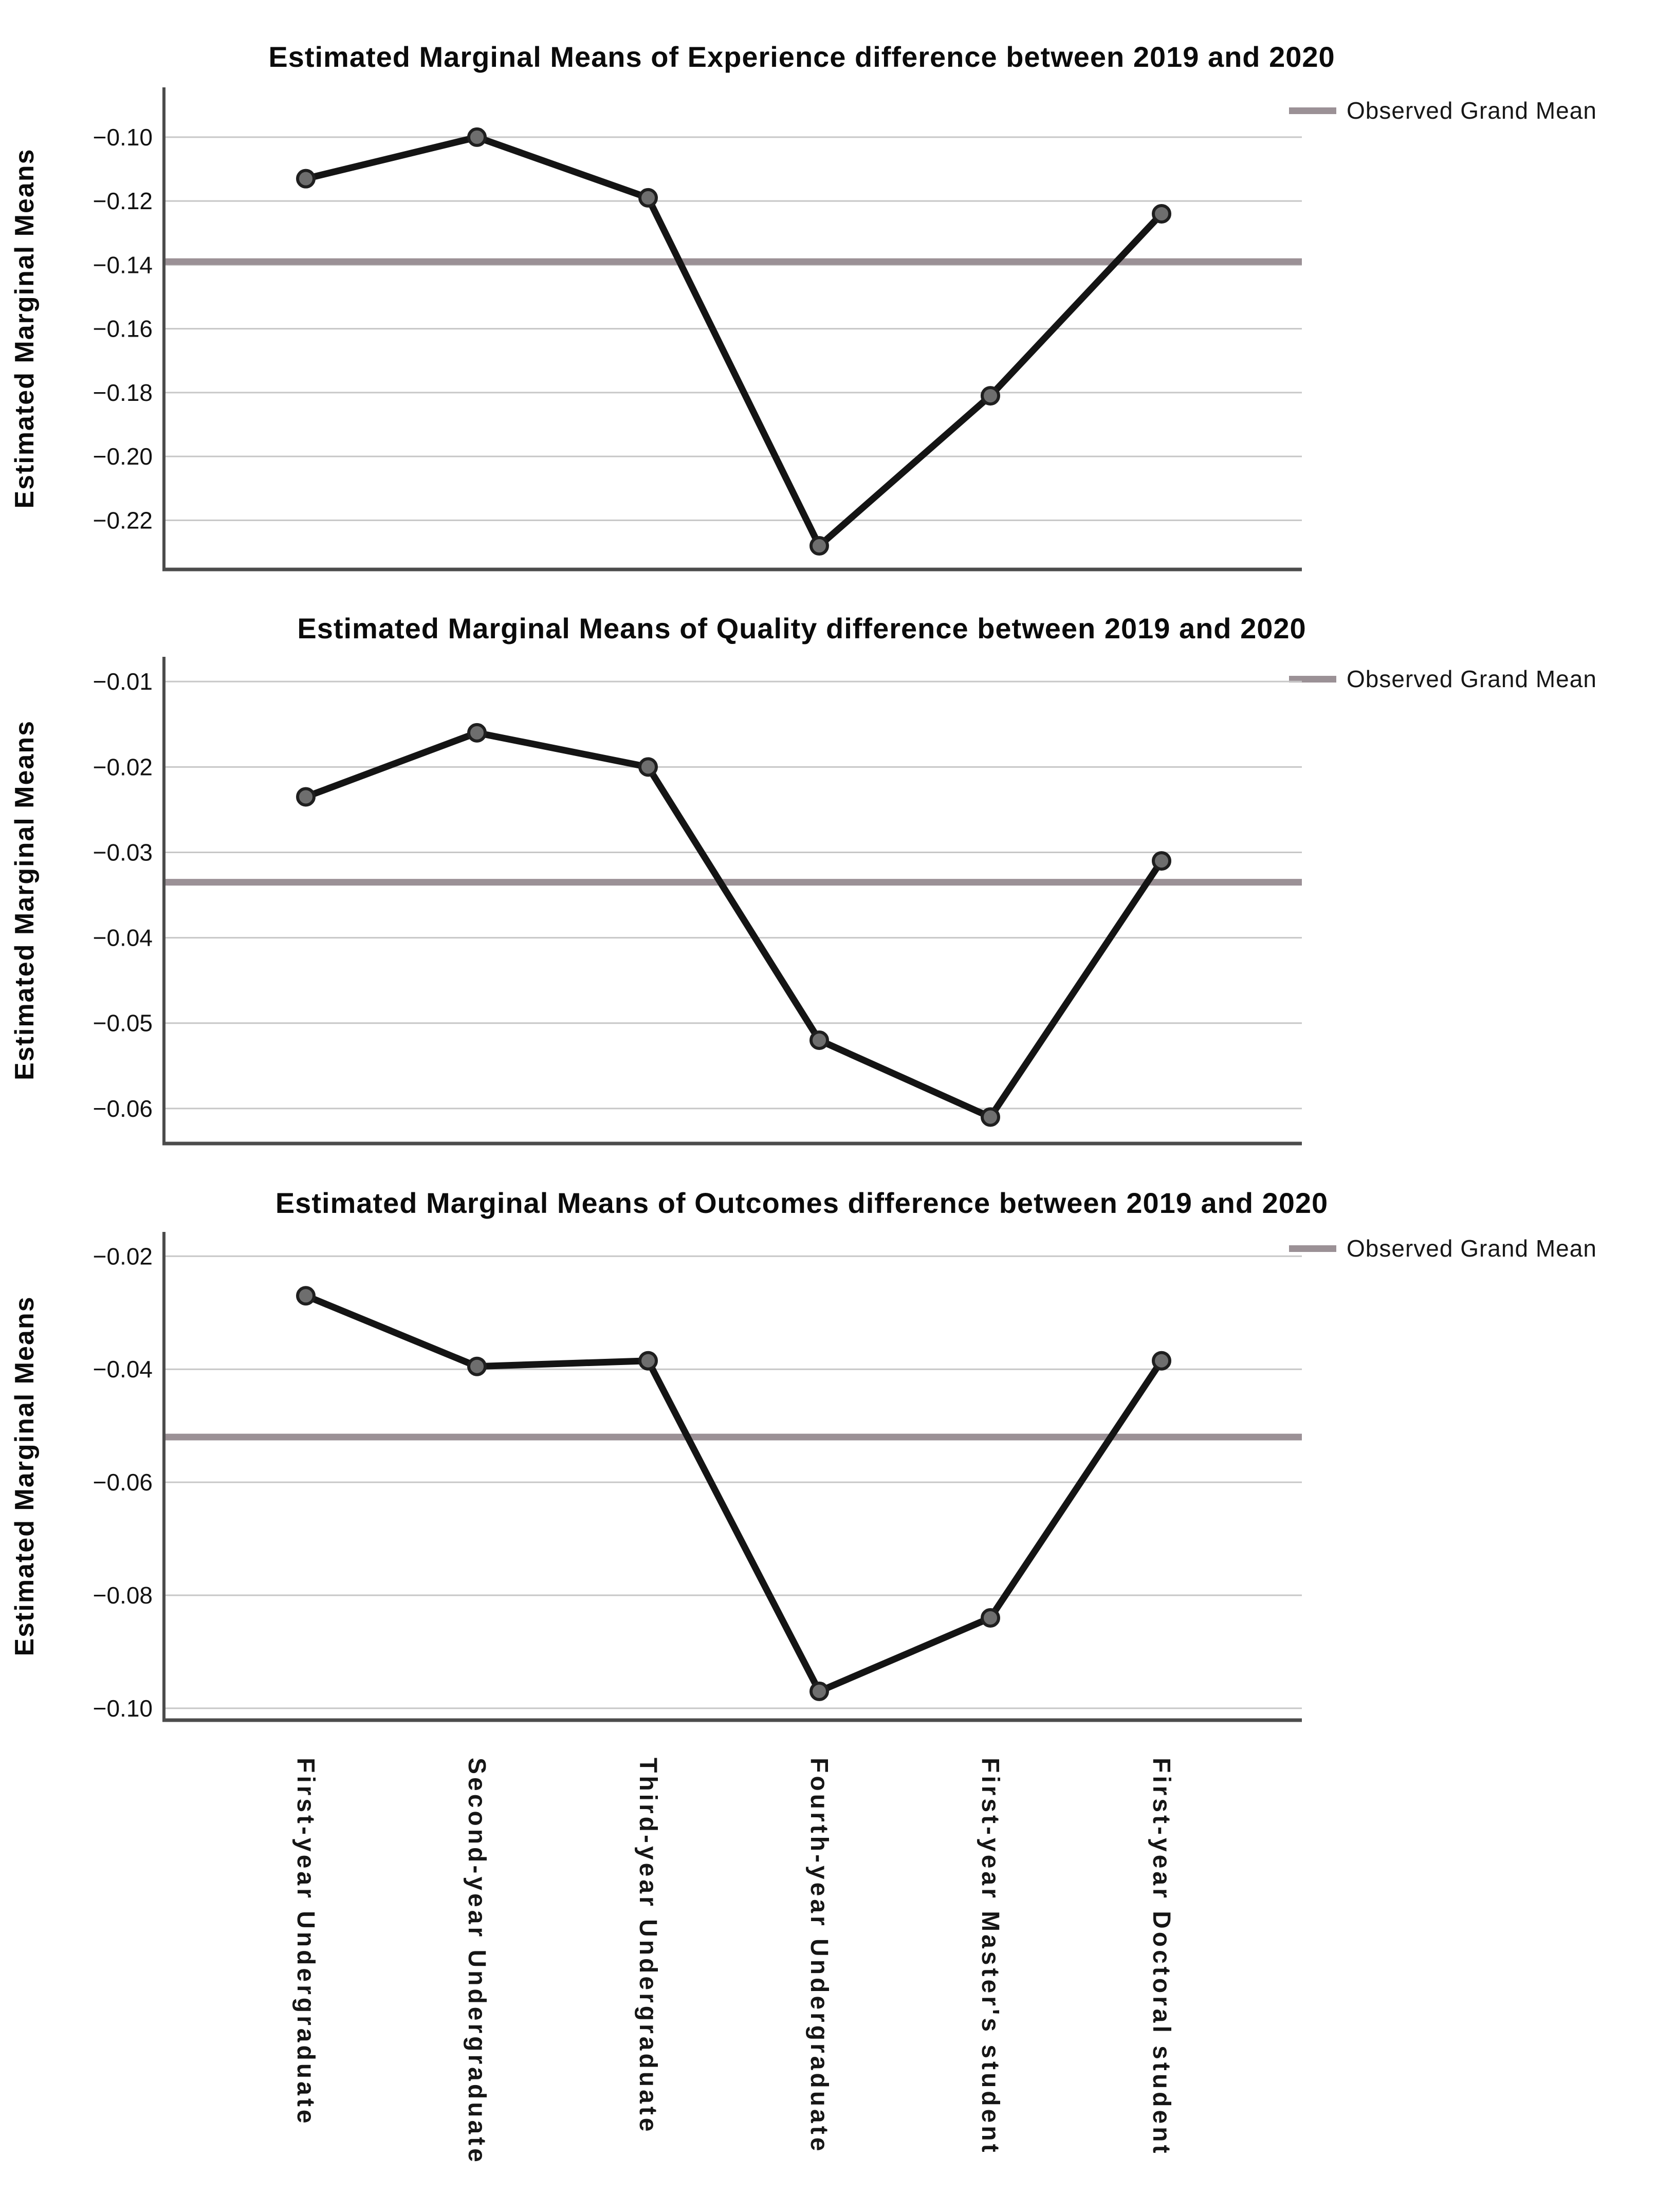 The width and height of the screenshot is (1675, 2212). I want to click on x-tick-label-6: First-year Doctoral student, so click(1161, 1957).